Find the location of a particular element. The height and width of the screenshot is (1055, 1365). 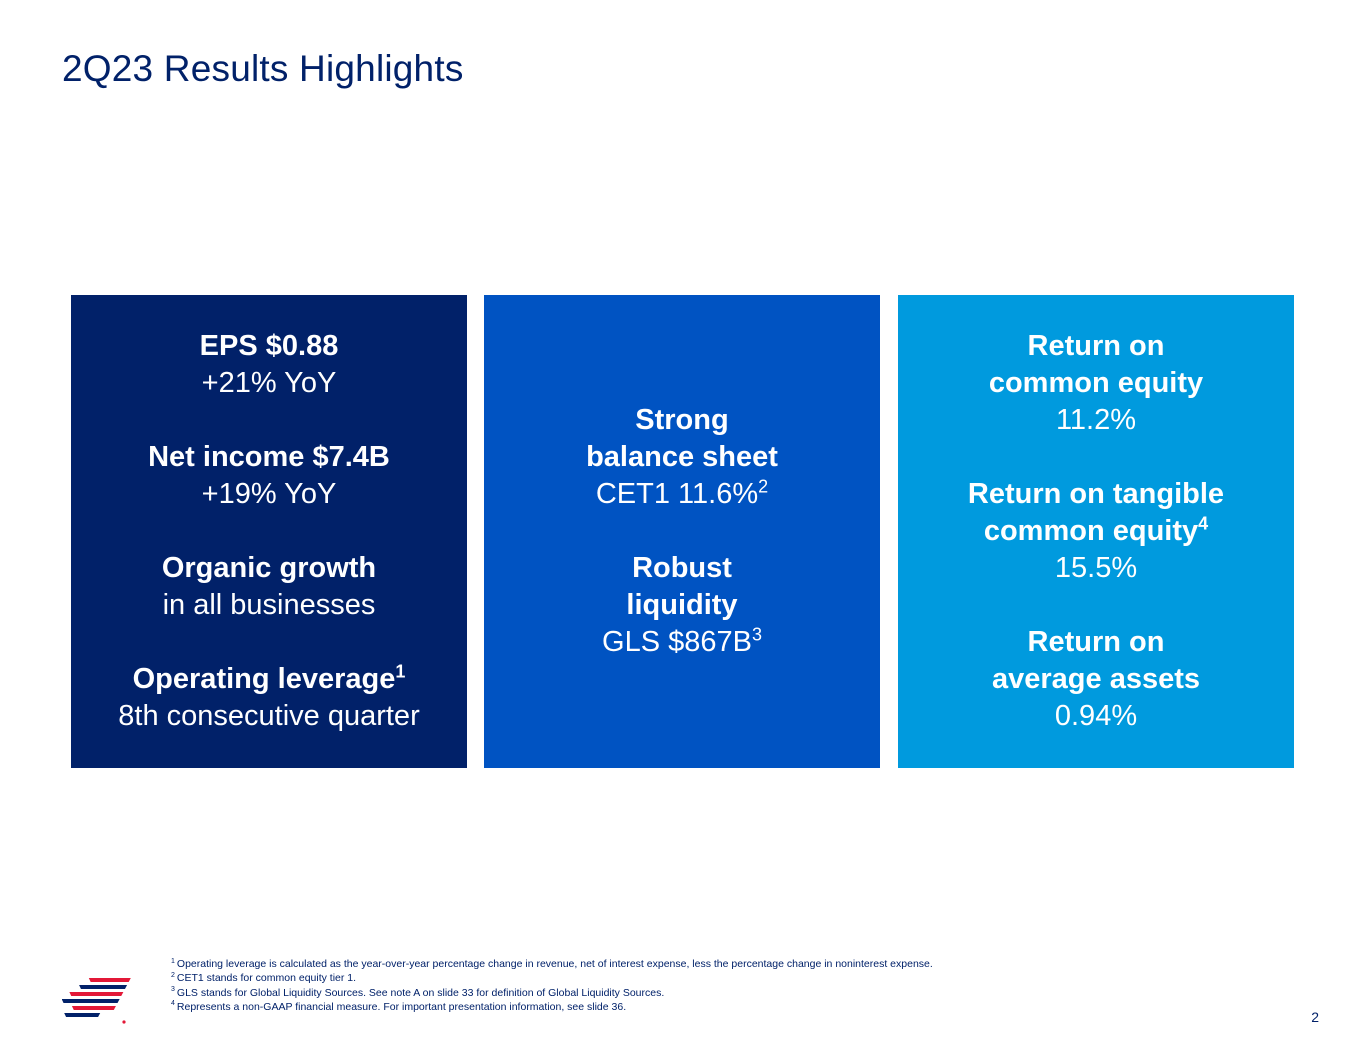

roce-group: Return on common equity 11.2% is located at coordinates (1096, 383).